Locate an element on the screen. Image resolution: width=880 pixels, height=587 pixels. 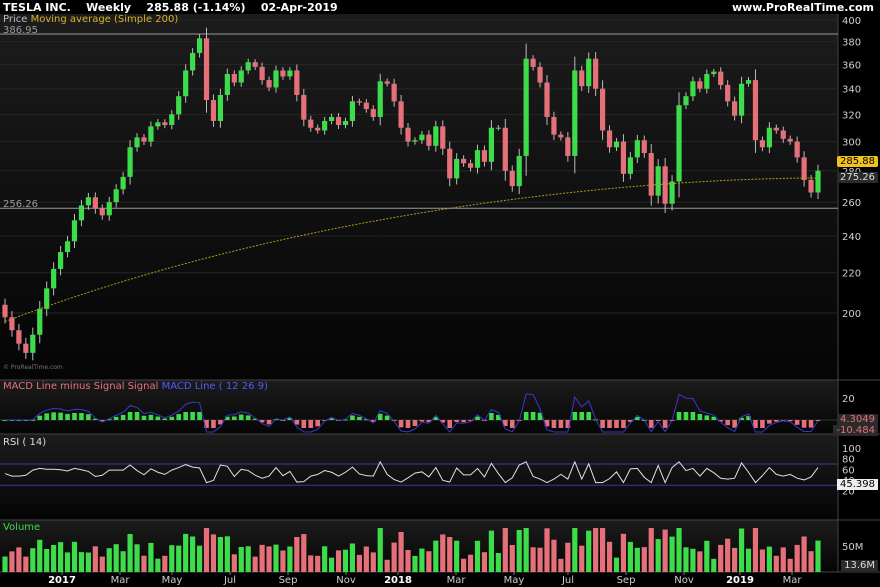
last-price-box: 285.88 is located at coordinates (857, 161).